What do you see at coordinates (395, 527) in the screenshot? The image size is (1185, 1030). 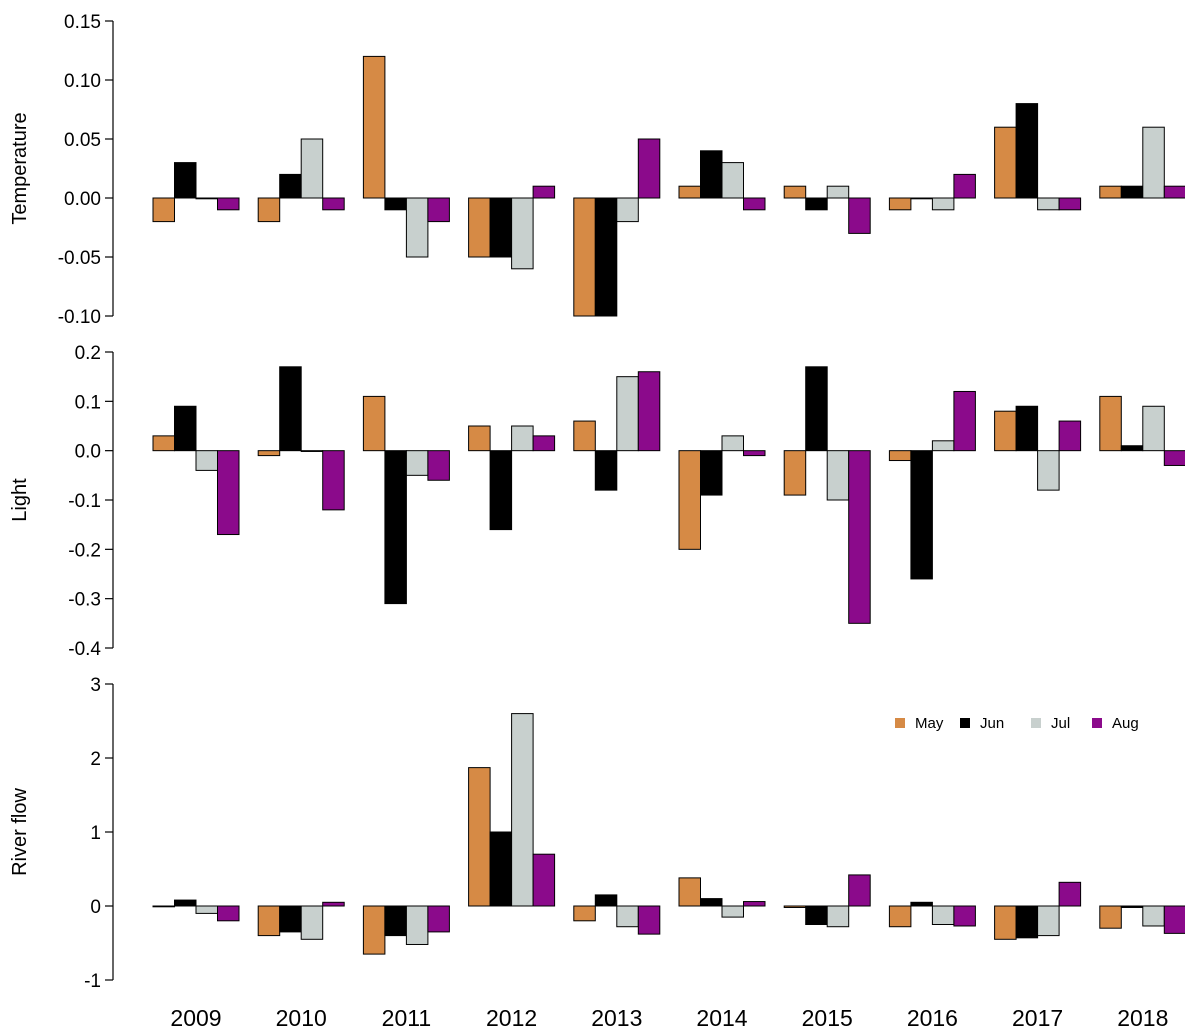 I see `light-bar-2011-jun` at bounding box center [395, 527].